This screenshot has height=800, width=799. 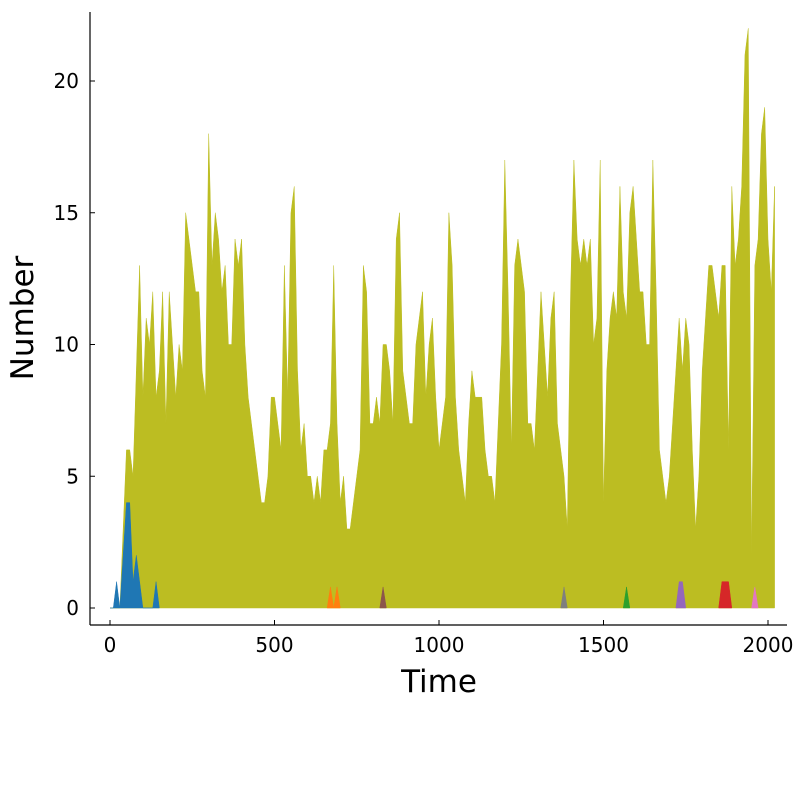 I want to click on y-axis-title: Number, so click(x=23, y=317).